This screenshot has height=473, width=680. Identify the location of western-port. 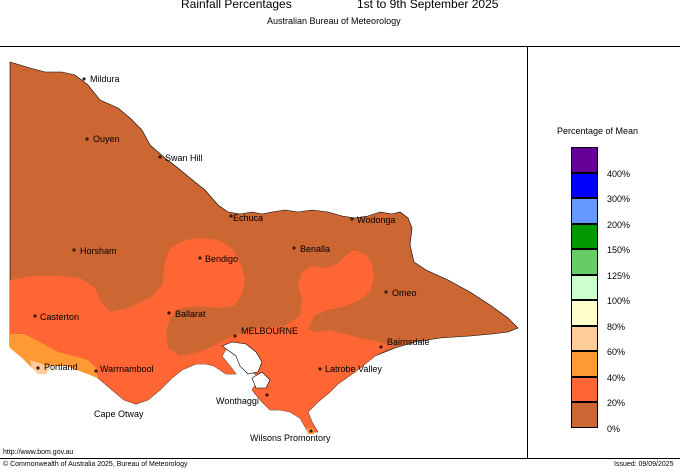
(261, 380).